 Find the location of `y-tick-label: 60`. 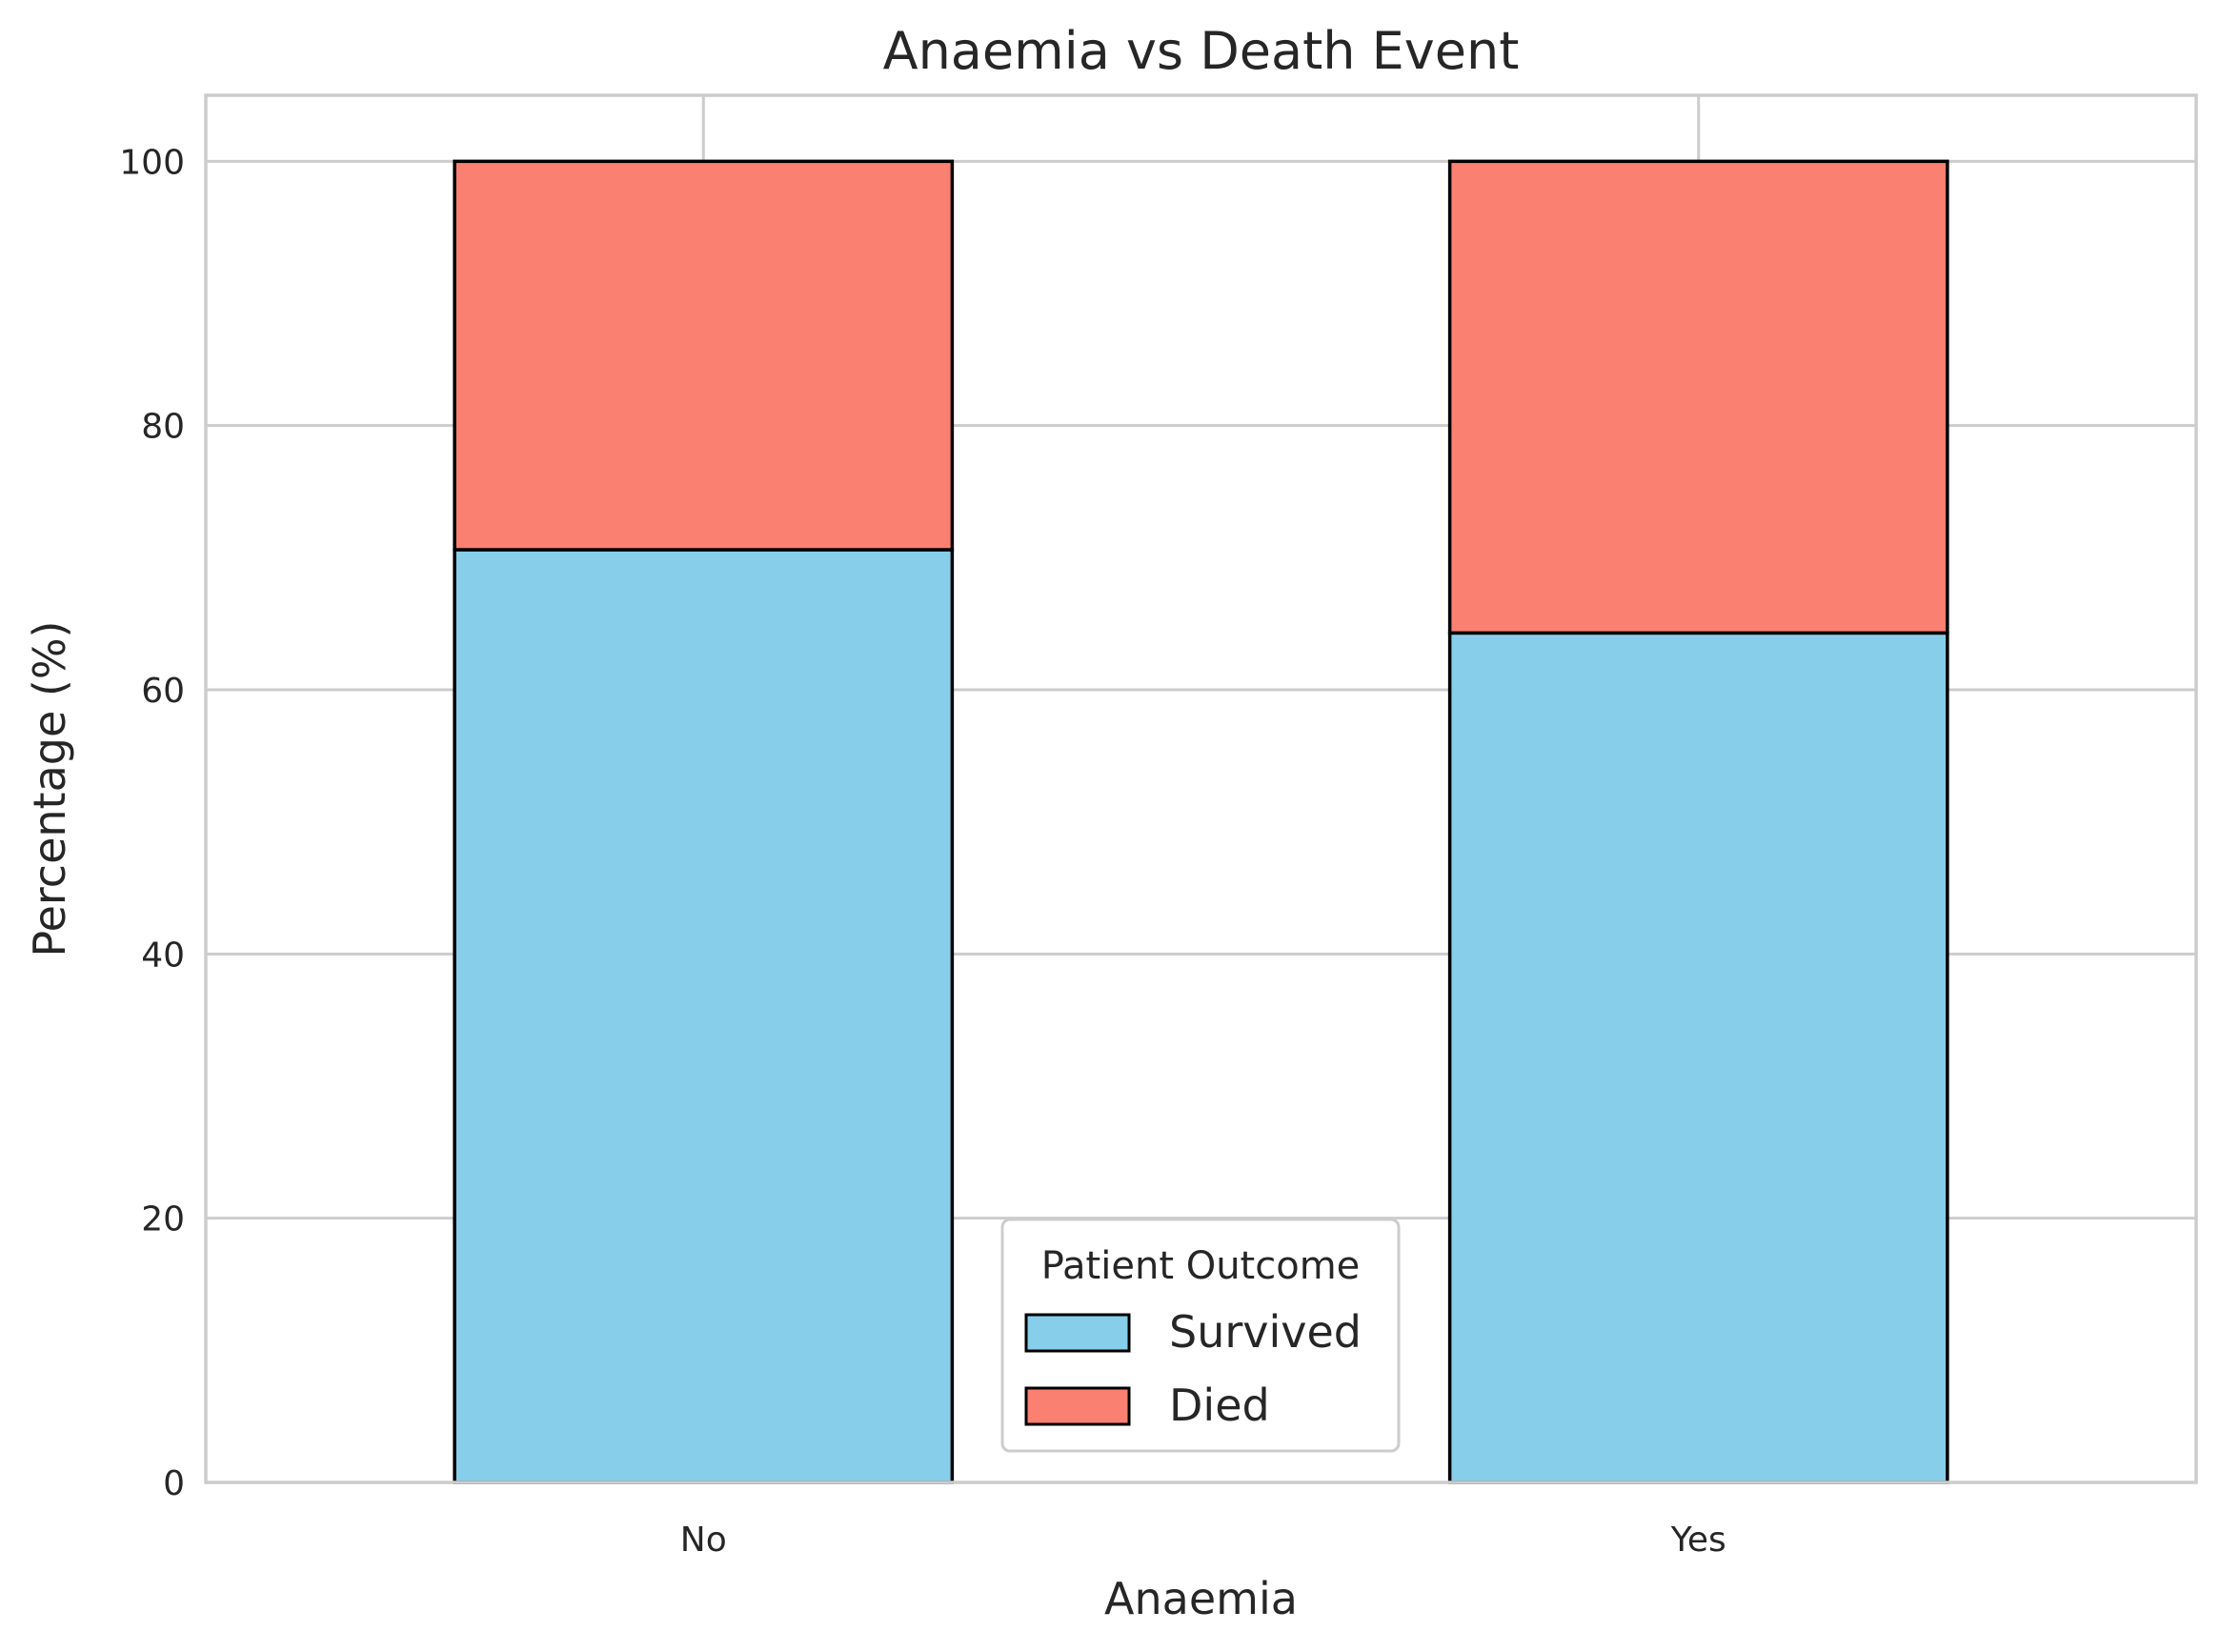

y-tick-label: 60 is located at coordinates (163, 691).